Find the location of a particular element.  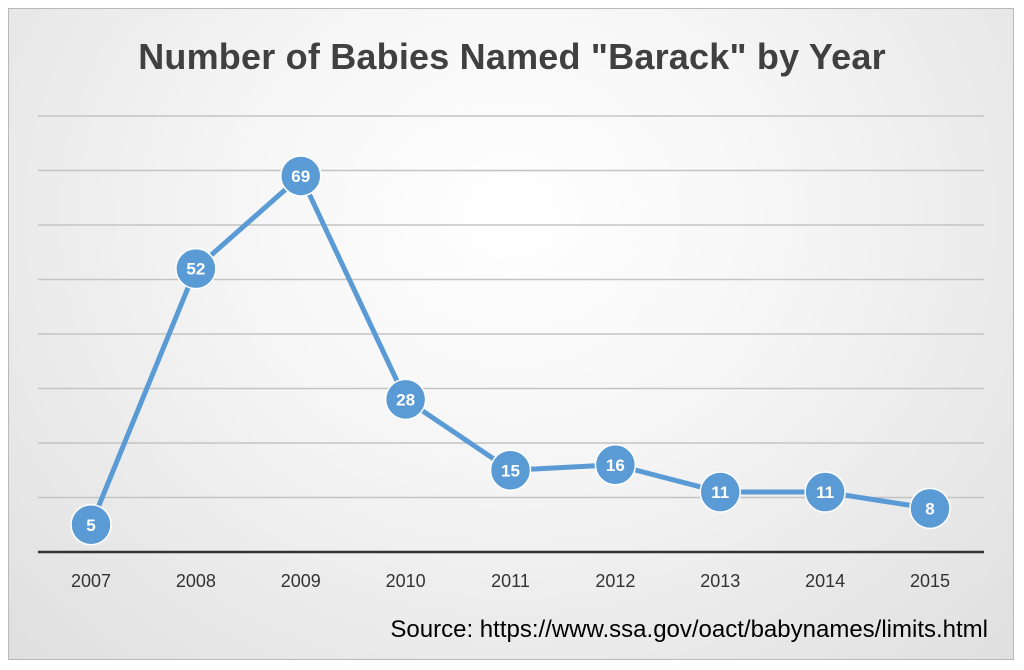

data-label: 15 is located at coordinates (510, 470).